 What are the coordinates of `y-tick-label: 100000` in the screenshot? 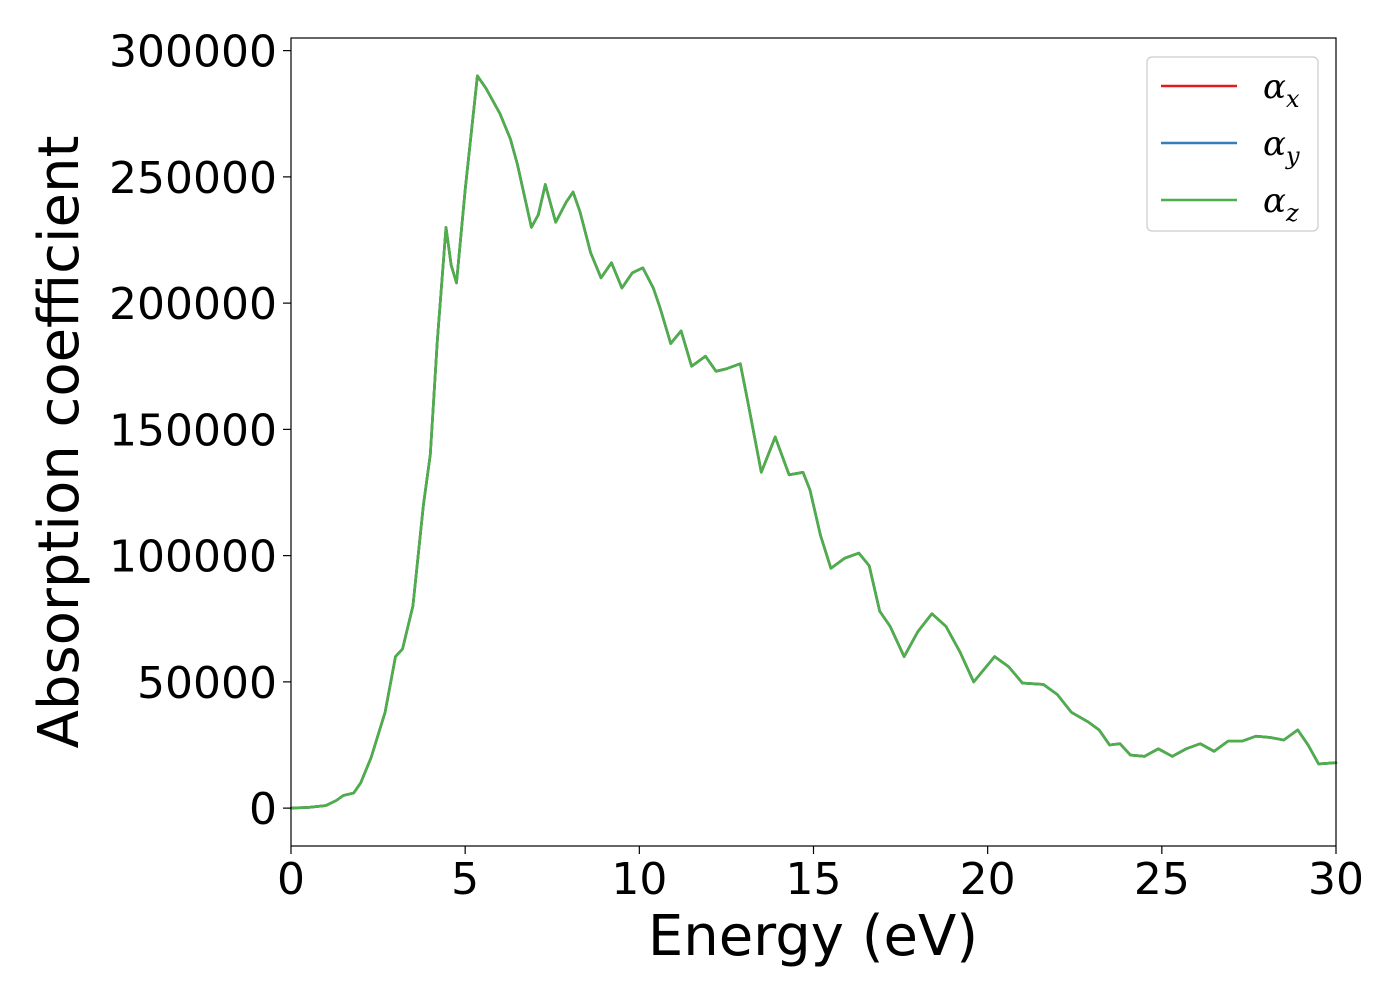 It's located at (193, 557).